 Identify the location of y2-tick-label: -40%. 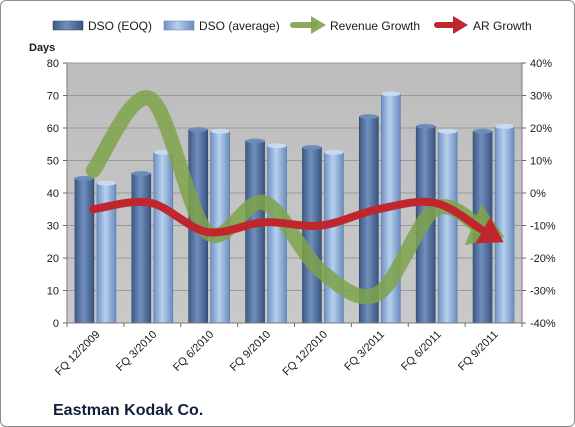
(543, 324).